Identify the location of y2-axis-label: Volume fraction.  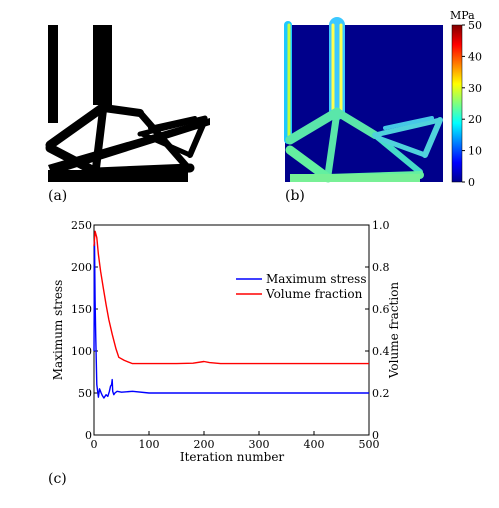
(394, 331).